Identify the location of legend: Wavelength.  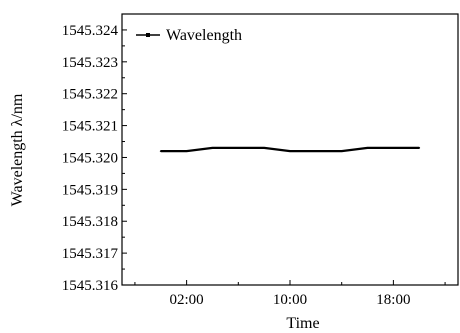
(189, 35).